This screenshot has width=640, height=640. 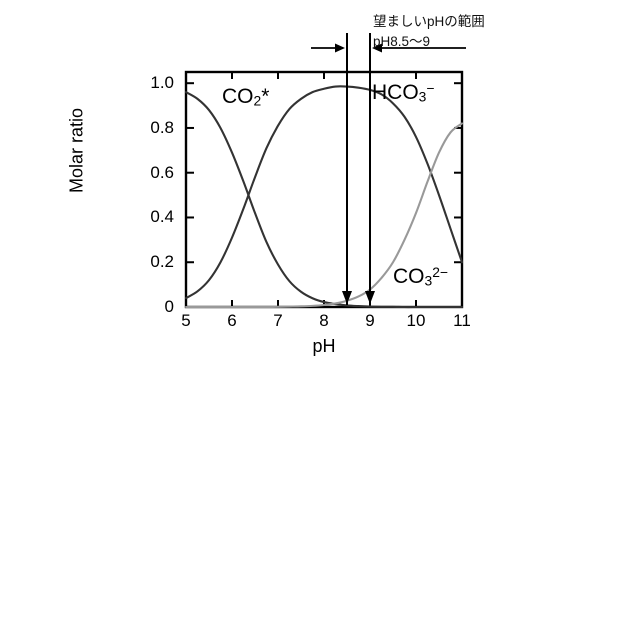 What do you see at coordinates (278, 320) in the screenshot?
I see `x-tick-label: 7` at bounding box center [278, 320].